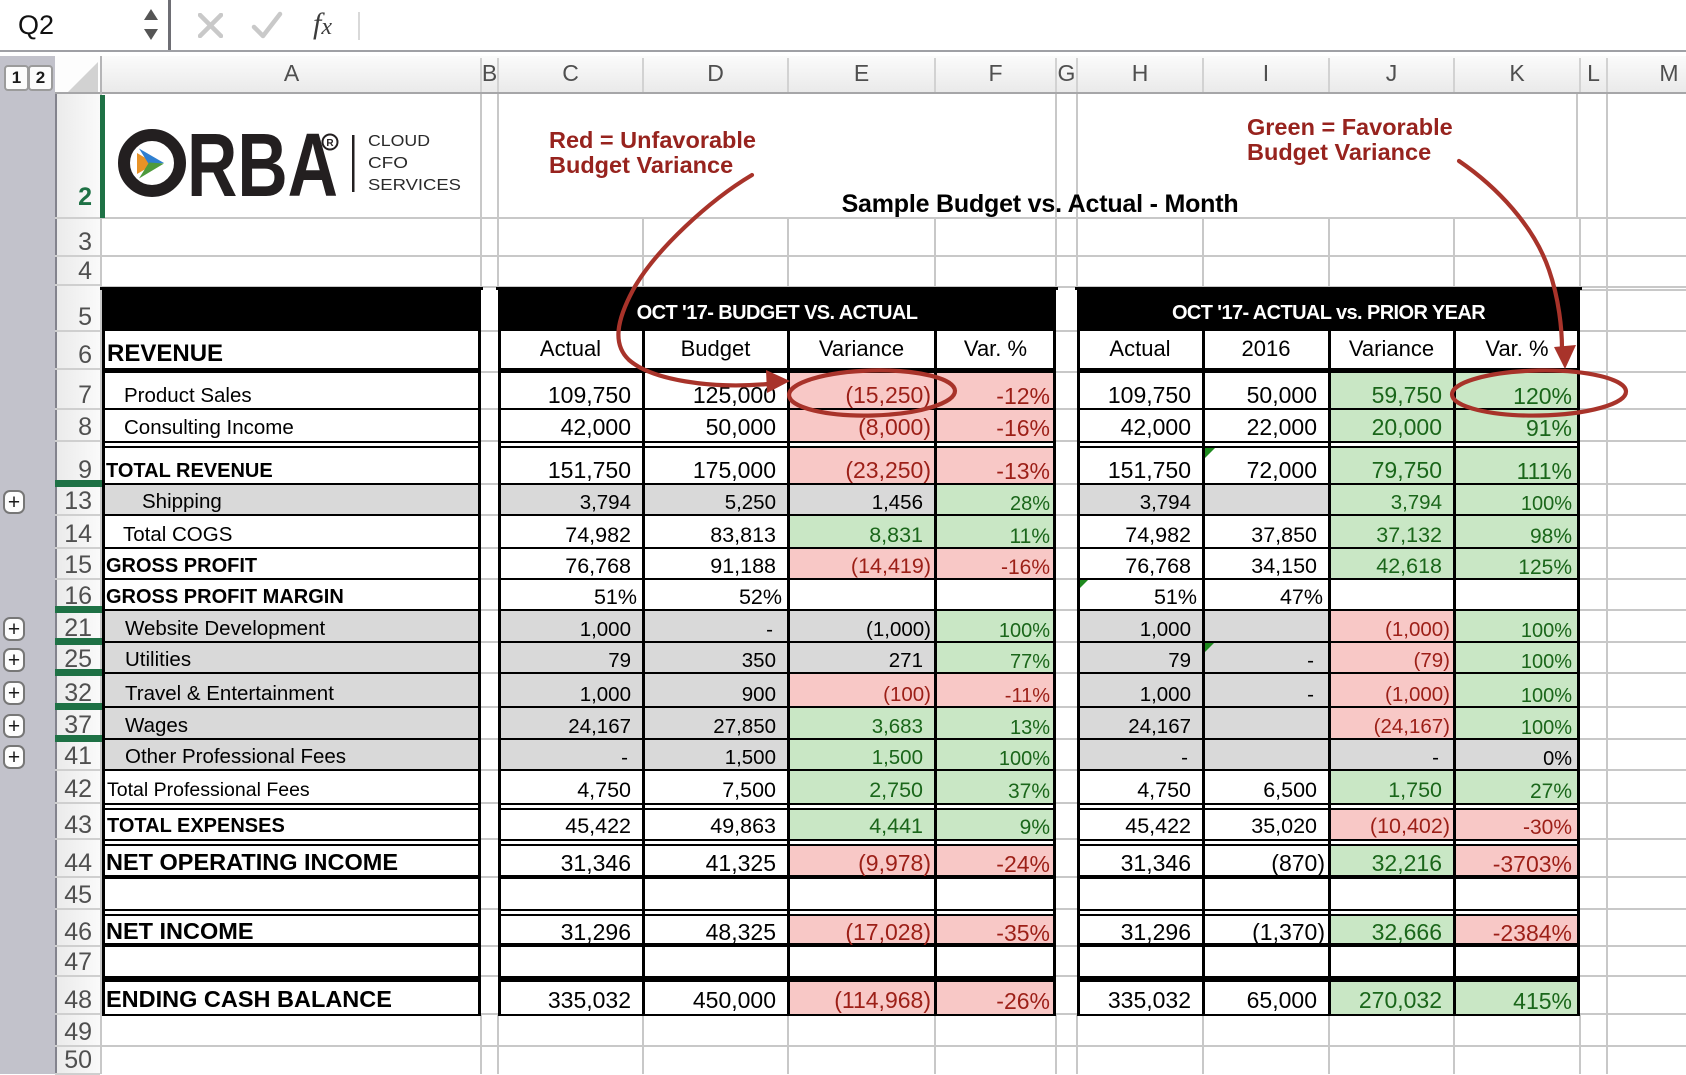  I want to click on svg-text: CLOUD, so click(399, 141).